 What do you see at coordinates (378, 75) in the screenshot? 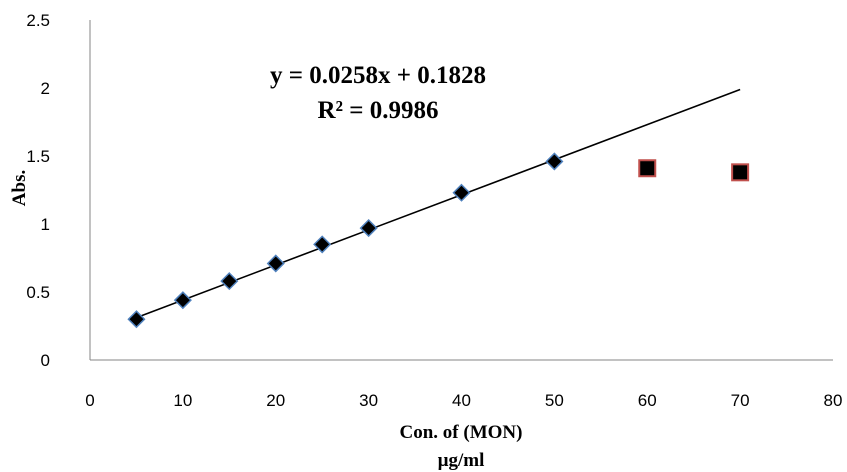
I see `trendline-equation: y = 0.0258x + 0.1828` at bounding box center [378, 75].